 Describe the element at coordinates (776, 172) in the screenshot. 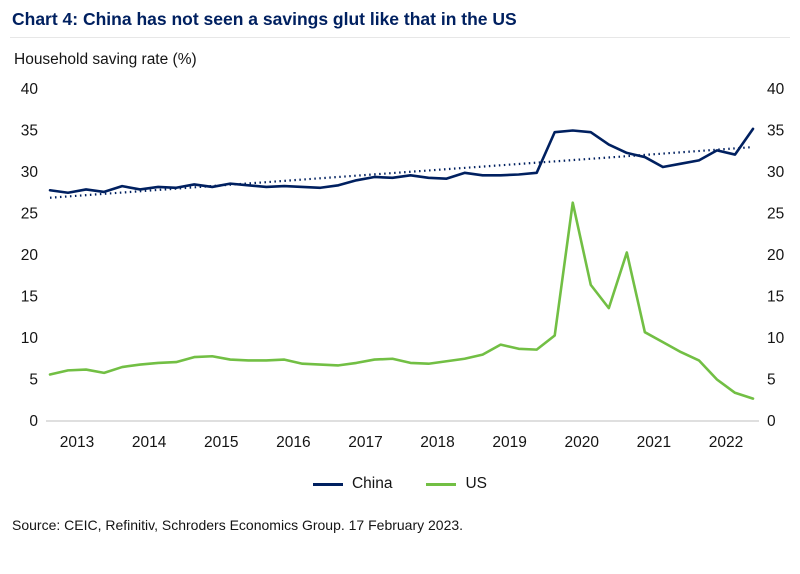

I see `y-tick-label-right: 30` at that location.